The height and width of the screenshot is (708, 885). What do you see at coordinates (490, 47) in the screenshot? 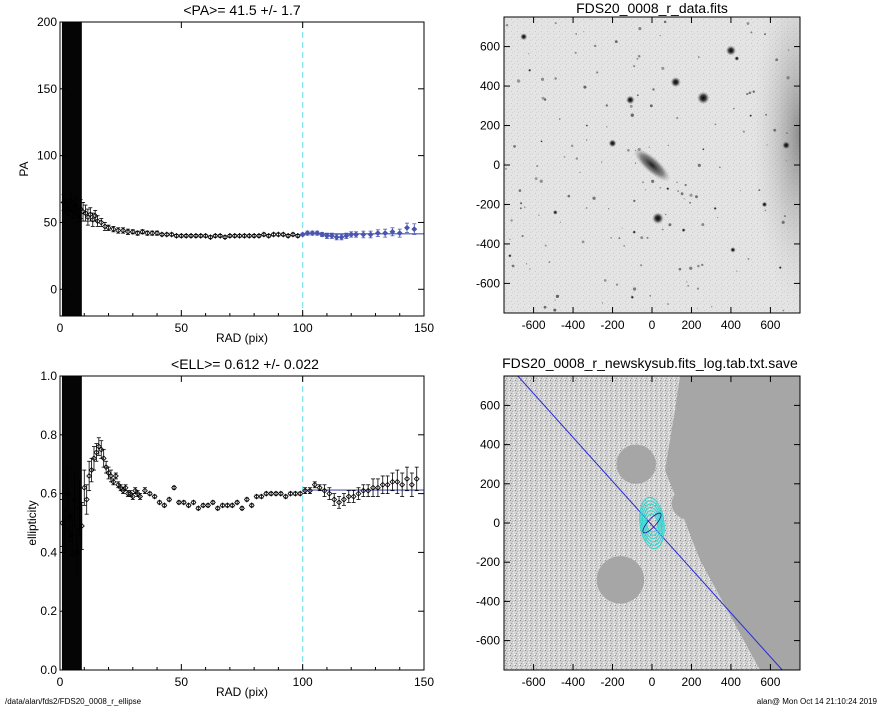
I see `data-image-y-tick-label: 600` at bounding box center [490, 47].